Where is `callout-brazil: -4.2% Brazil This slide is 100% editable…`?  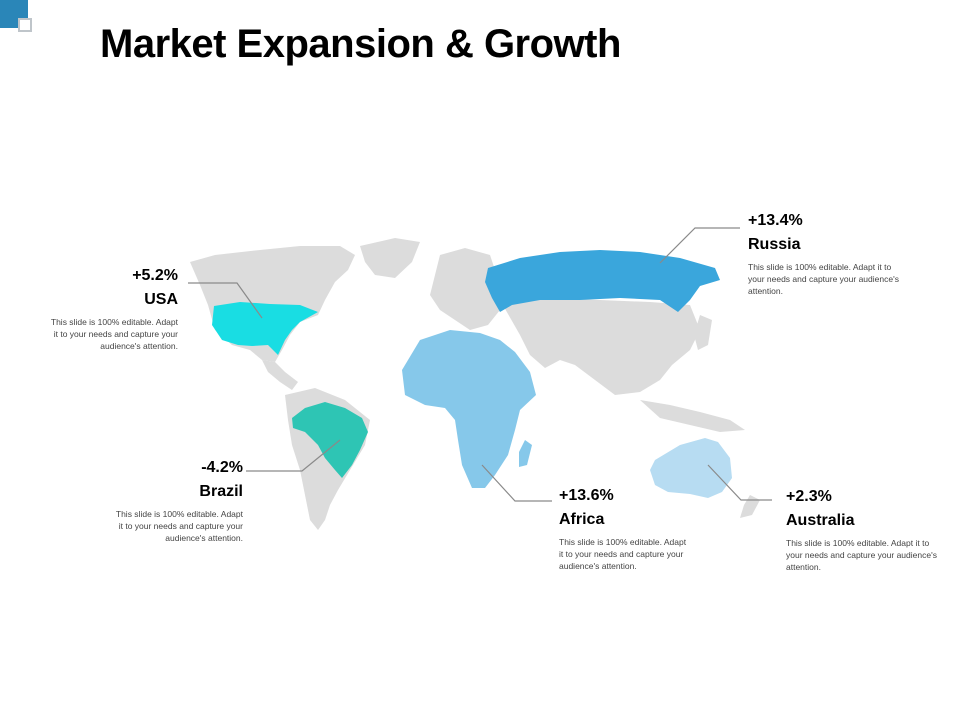 callout-brazil: -4.2% Brazil This slide is 100% editable… is located at coordinates (179, 501).